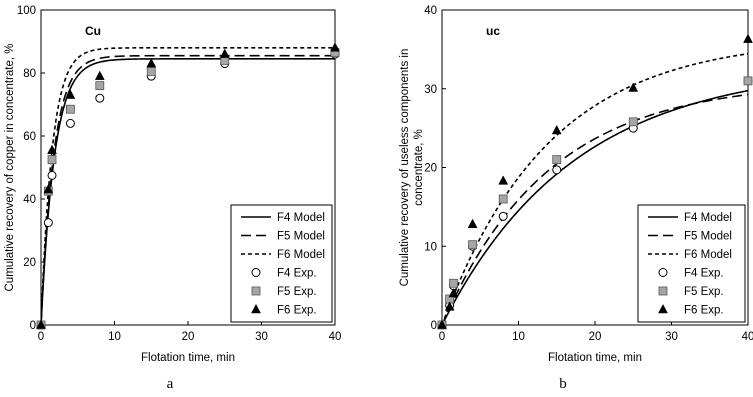 The height and width of the screenshot is (397, 753). I want to click on y-tick-label: 60, so click(29, 137).